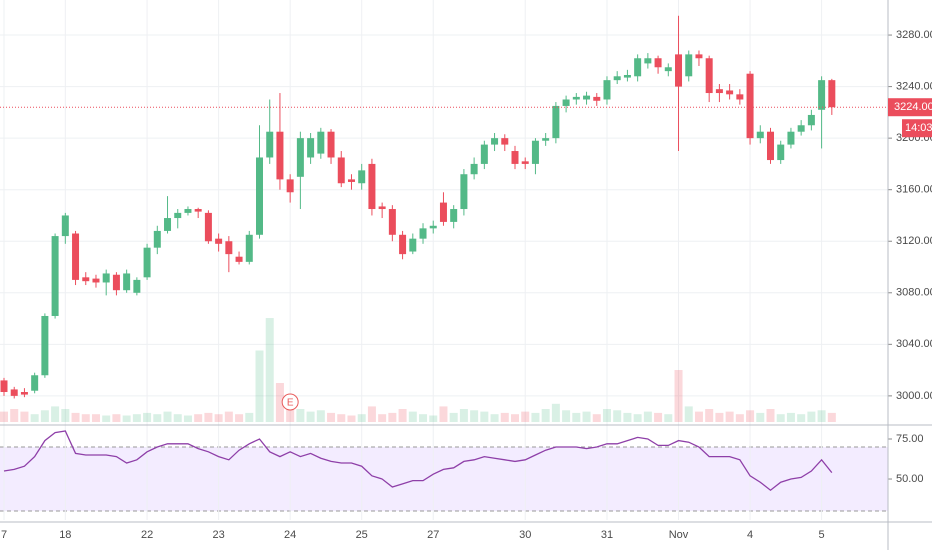 Image resolution: width=932 pixels, height=550 pixels. What do you see at coordinates (290, 535) in the screenshot?
I see `x-tick-label: 24` at bounding box center [290, 535].